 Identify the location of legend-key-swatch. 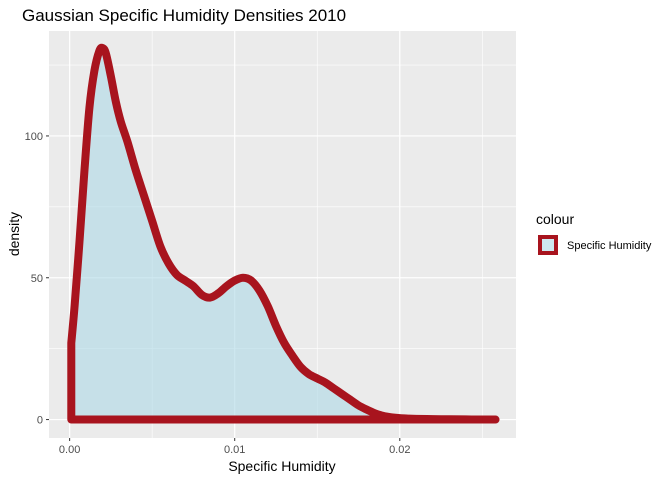
(548, 245).